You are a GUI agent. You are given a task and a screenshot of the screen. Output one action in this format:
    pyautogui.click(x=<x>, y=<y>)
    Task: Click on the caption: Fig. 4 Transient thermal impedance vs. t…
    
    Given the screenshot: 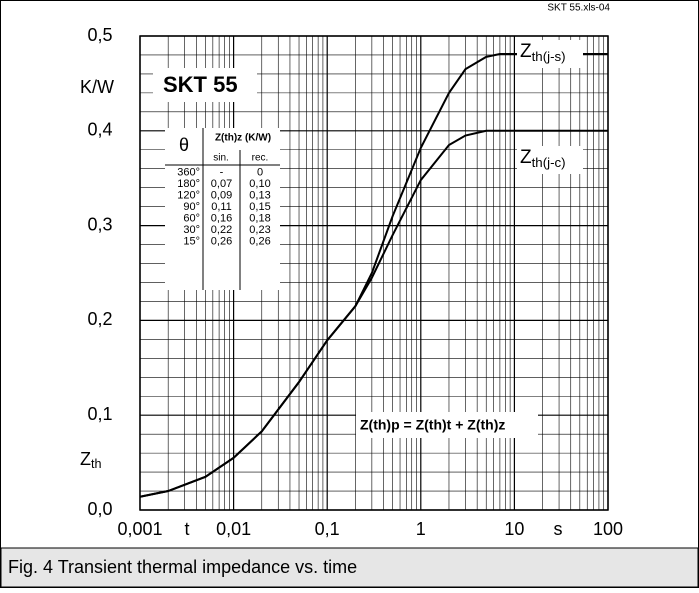 What is the action you would take?
    pyautogui.click(x=182, y=567)
    